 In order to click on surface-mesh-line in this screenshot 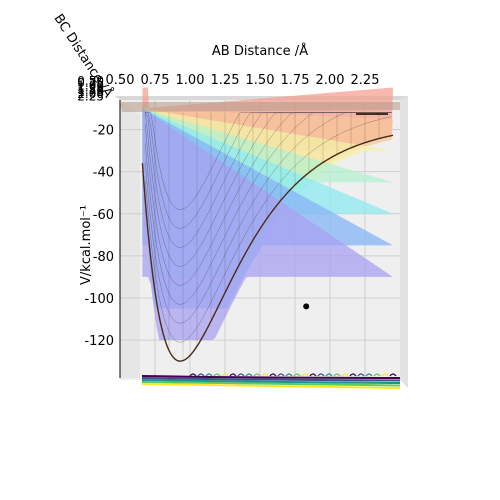, I will do `click(268, 161)`.